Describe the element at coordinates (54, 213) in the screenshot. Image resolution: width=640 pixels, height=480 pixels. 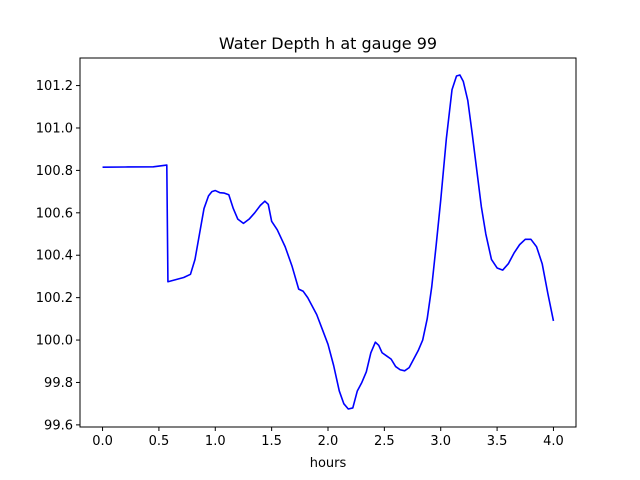
I see `y-tick-label: 100.6` at that location.